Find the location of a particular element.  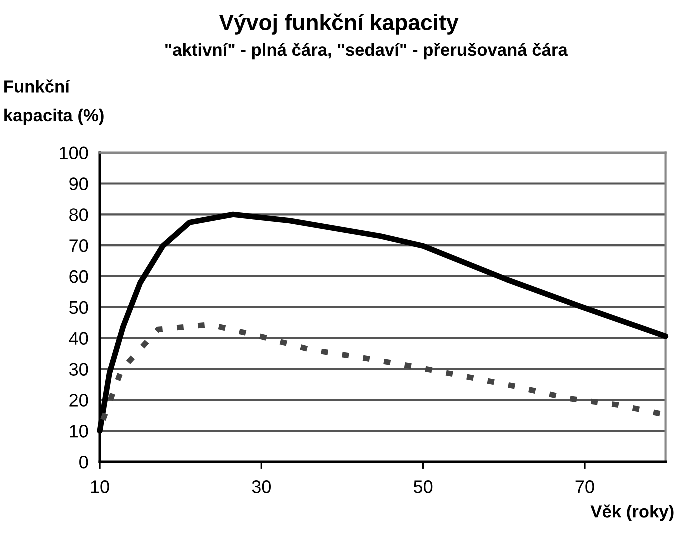

y-axis-title: Funkční kapacita (%) is located at coordinates (54, 103).